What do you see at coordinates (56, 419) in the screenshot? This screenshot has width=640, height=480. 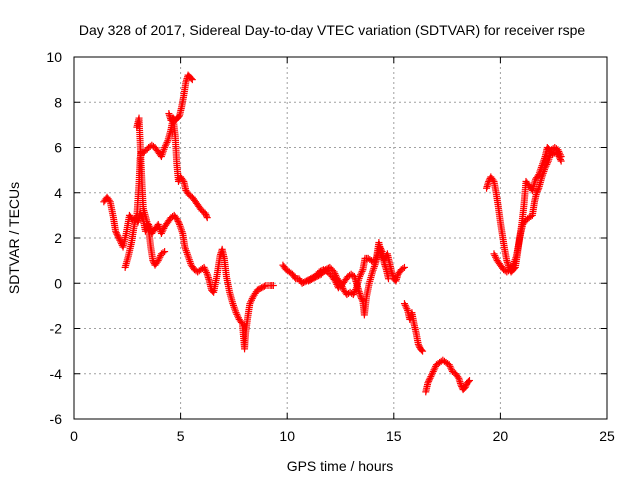 I see `y-tick-label: -6` at bounding box center [56, 419].